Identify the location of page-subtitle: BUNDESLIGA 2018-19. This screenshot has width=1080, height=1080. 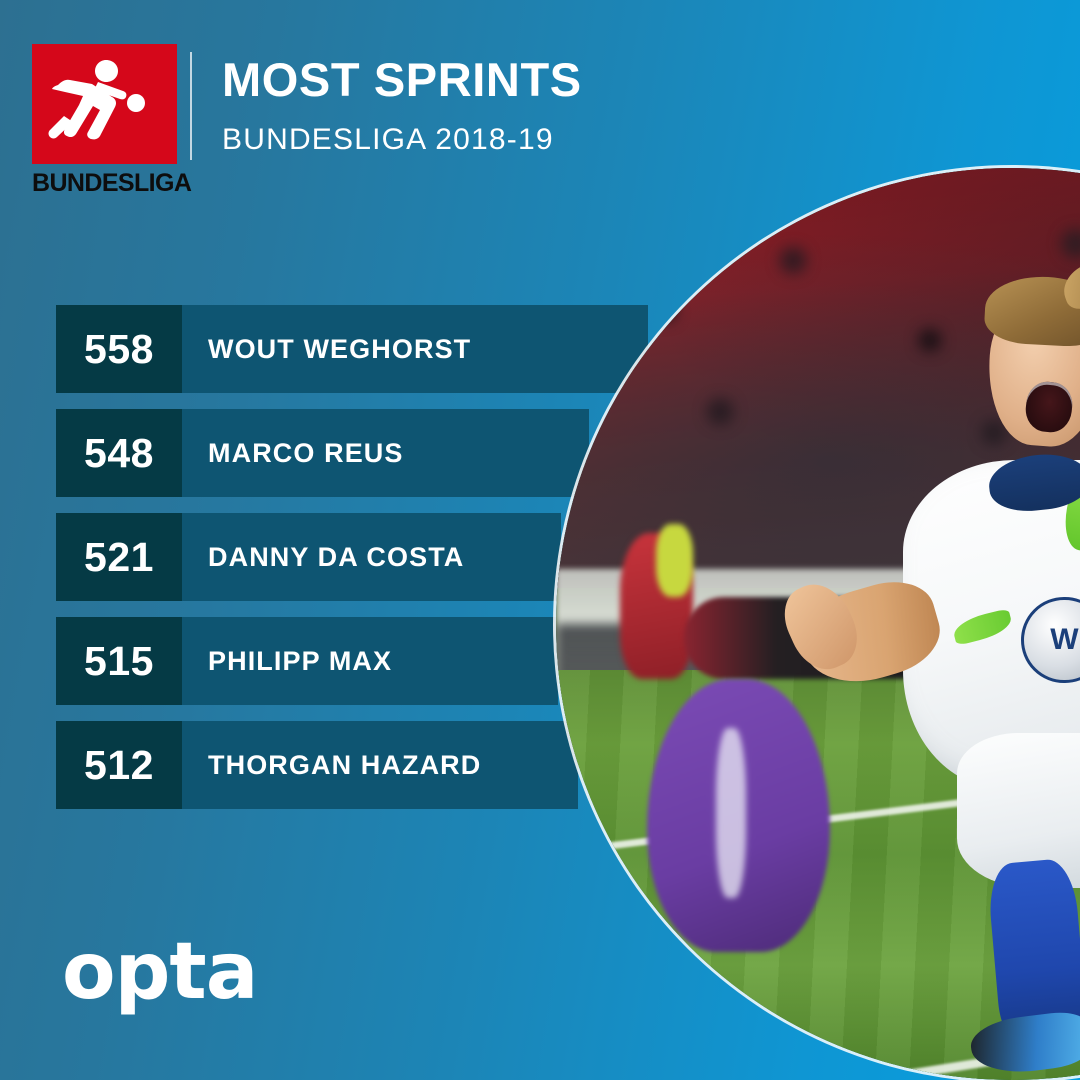
(388, 139).